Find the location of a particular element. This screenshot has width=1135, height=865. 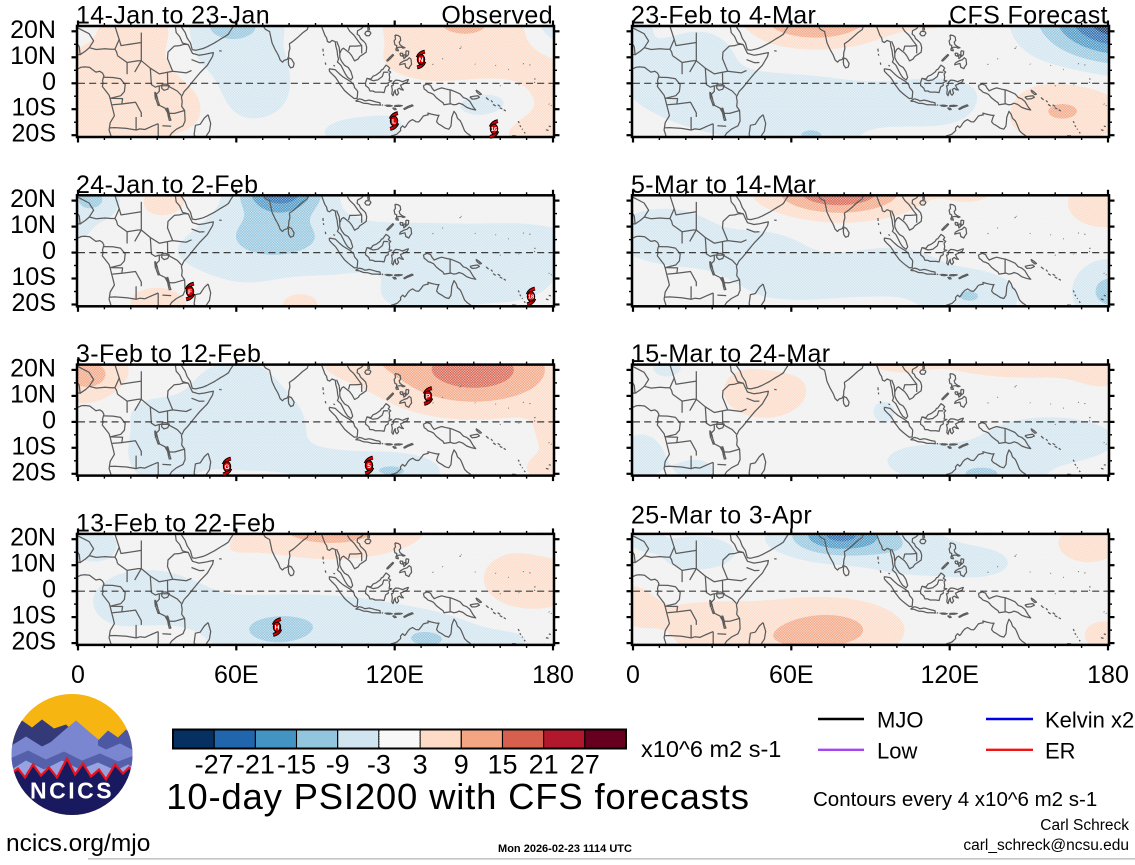

svg-text: 5-Mar to 14-Mar is located at coordinates (723, 185).